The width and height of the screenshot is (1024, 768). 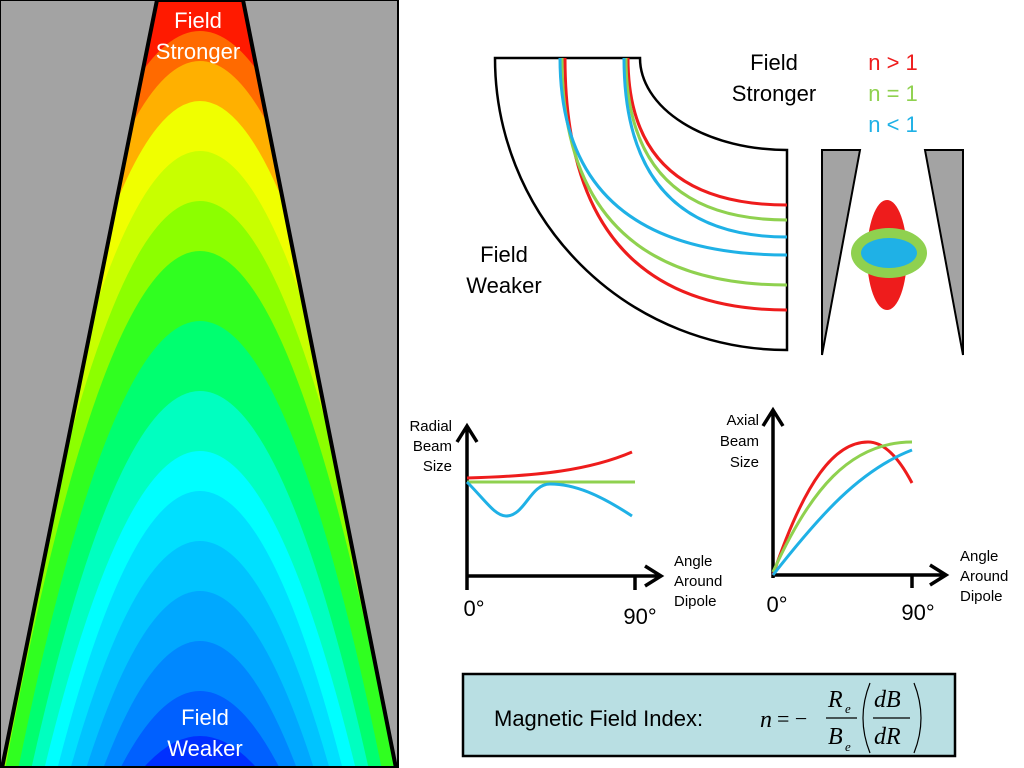 I want to click on pole-cross-section, so click(x=892, y=252).